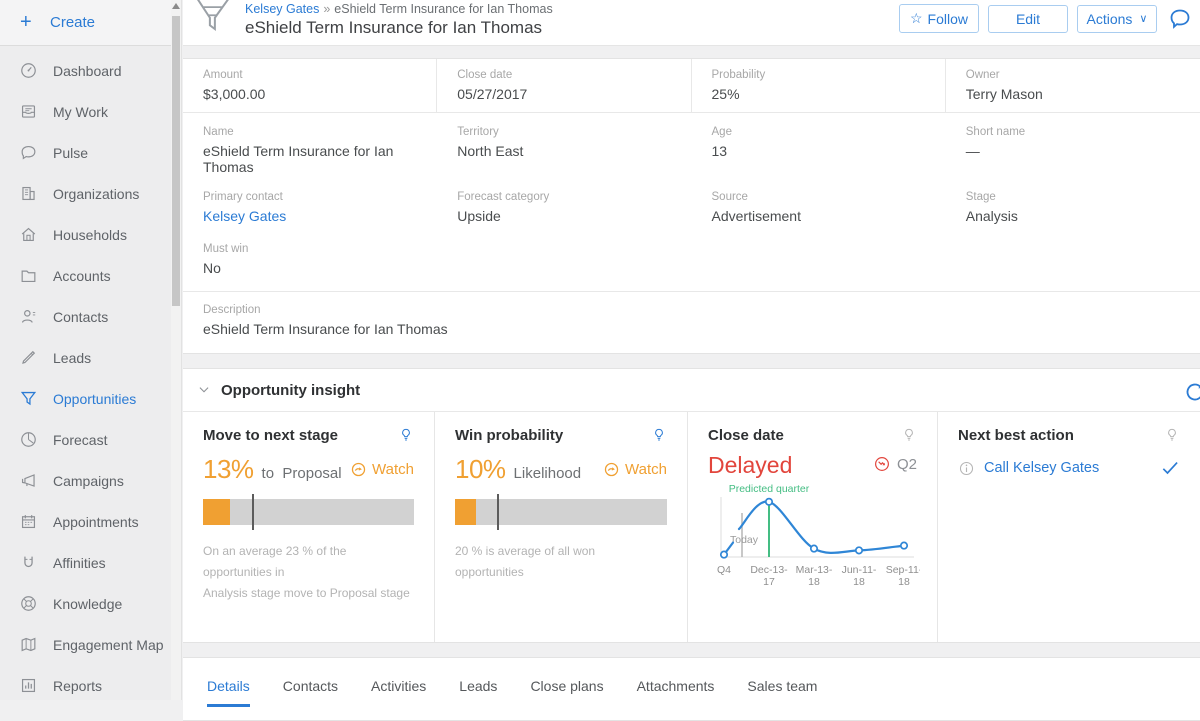 This screenshot has width=1200, height=721. What do you see at coordinates (746, 435) in the screenshot?
I see `card-title: Close date` at bounding box center [746, 435].